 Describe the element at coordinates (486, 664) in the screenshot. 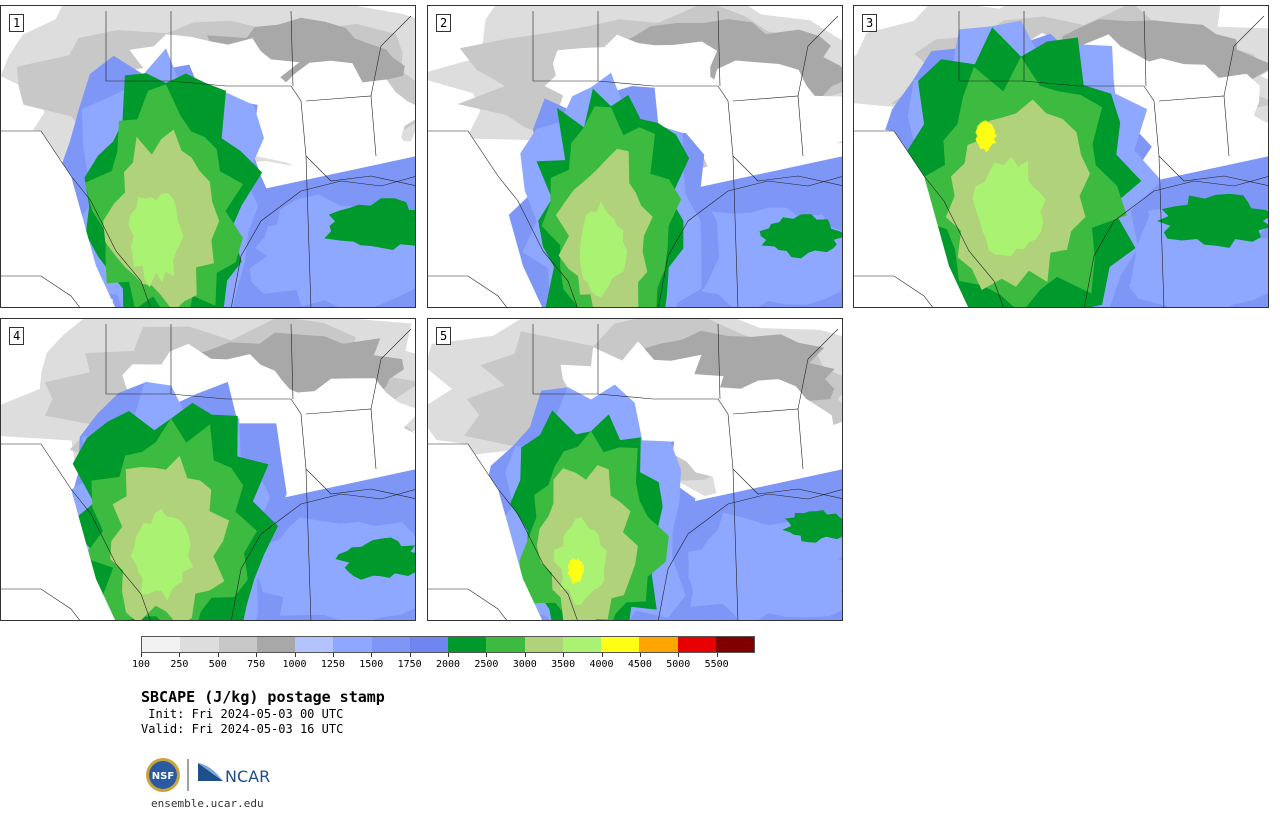

I see `colorbar-tick-label: 2500` at that location.